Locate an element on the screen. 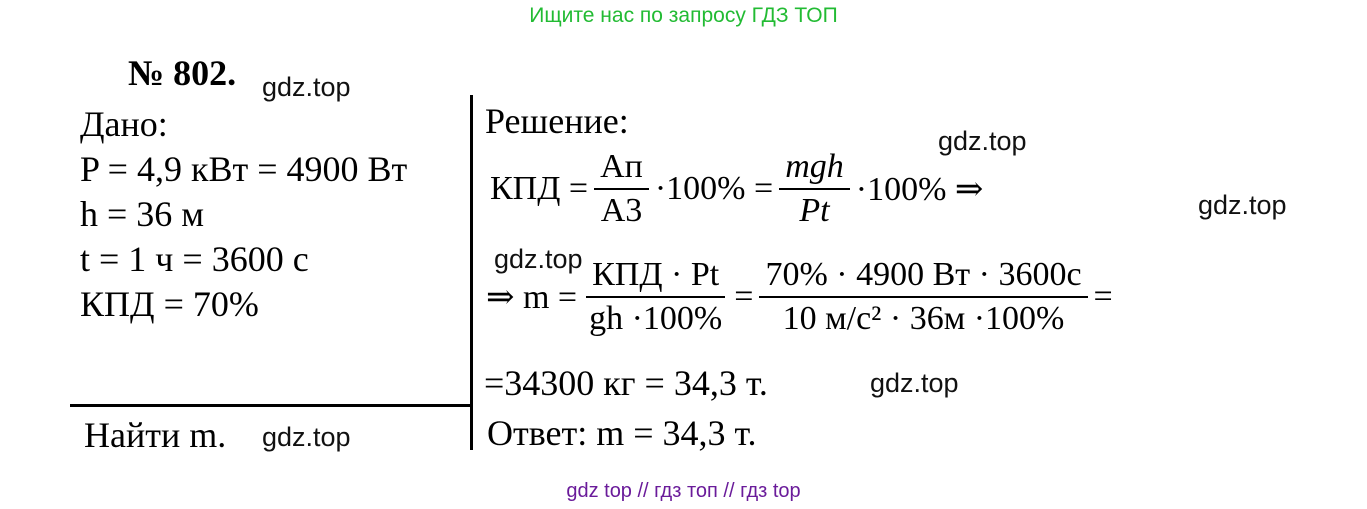 This screenshot has height=509, width=1367. fraction-symbolic: КПД · Pt gh ·100% is located at coordinates (655, 297).